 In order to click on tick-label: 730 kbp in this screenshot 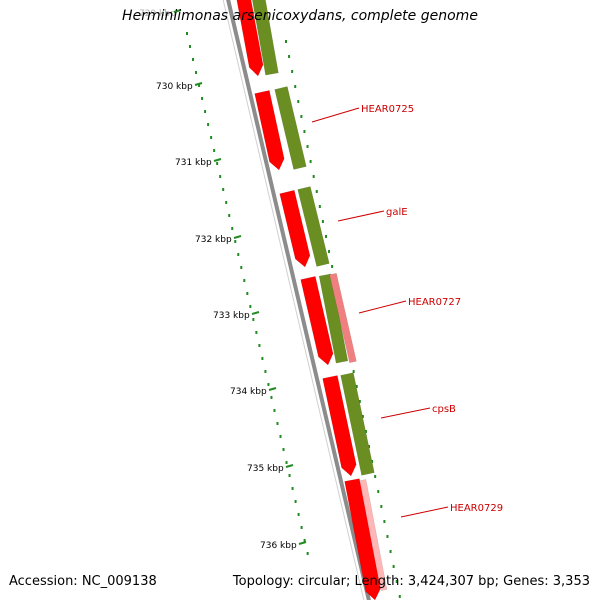, I will do `click(174, 87)`.